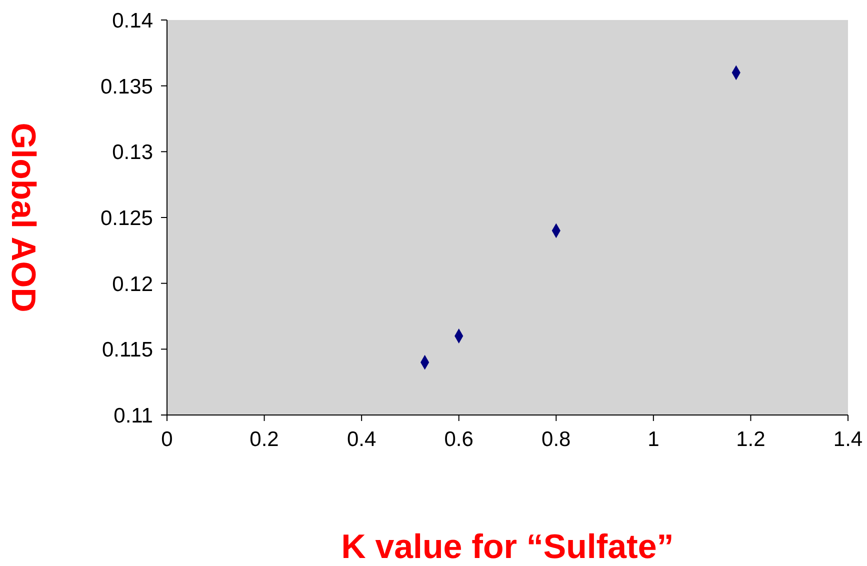 This screenshot has height=566, width=867. I want to click on x-tick-label: 1.4, so click(848, 439).